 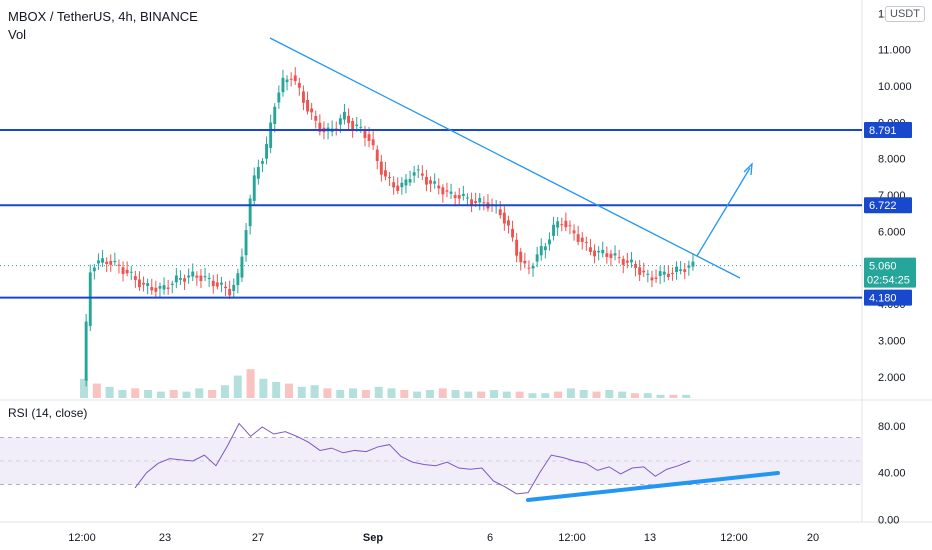 What do you see at coordinates (813, 538) in the screenshot?
I see `time-tick-label: 20` at bounding box center [813, 538].